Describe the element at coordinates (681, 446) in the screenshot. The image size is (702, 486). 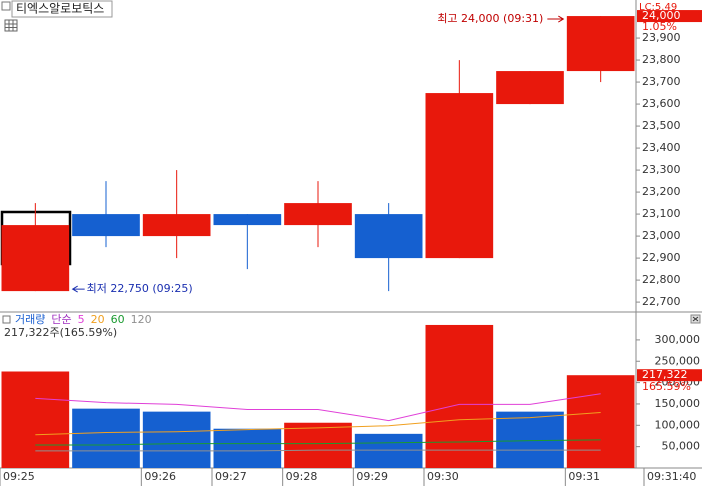
I see `y-tick-label: 50,000` at that location.